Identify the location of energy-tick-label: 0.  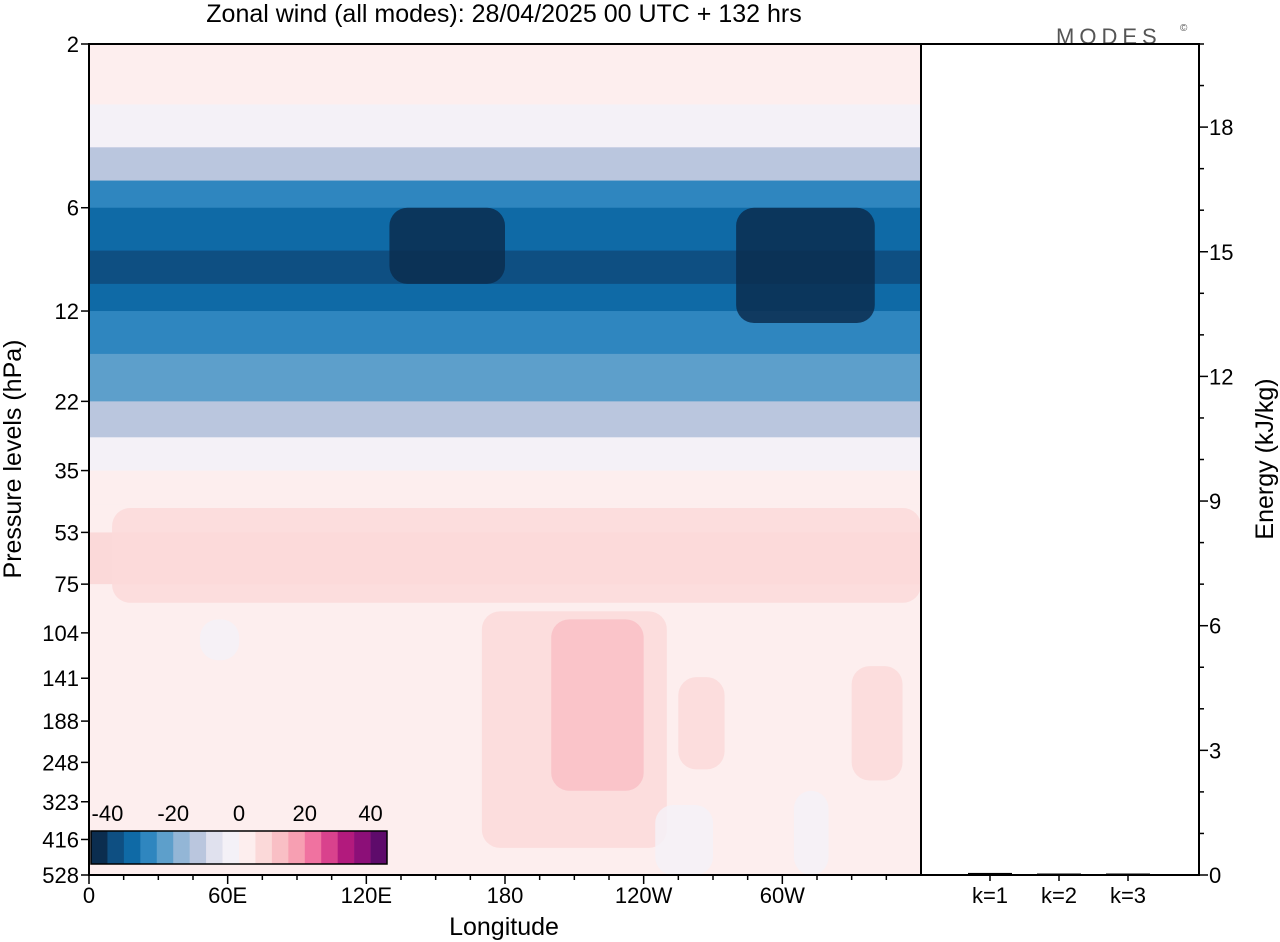
(1215, 875).